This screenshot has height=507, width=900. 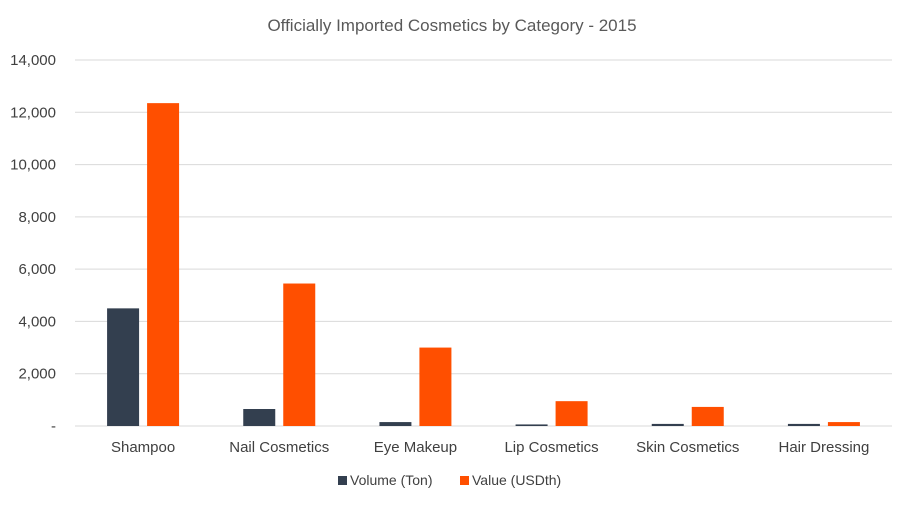 I want to click on legend-label: Value (USDth), so click(x=516, y=480).